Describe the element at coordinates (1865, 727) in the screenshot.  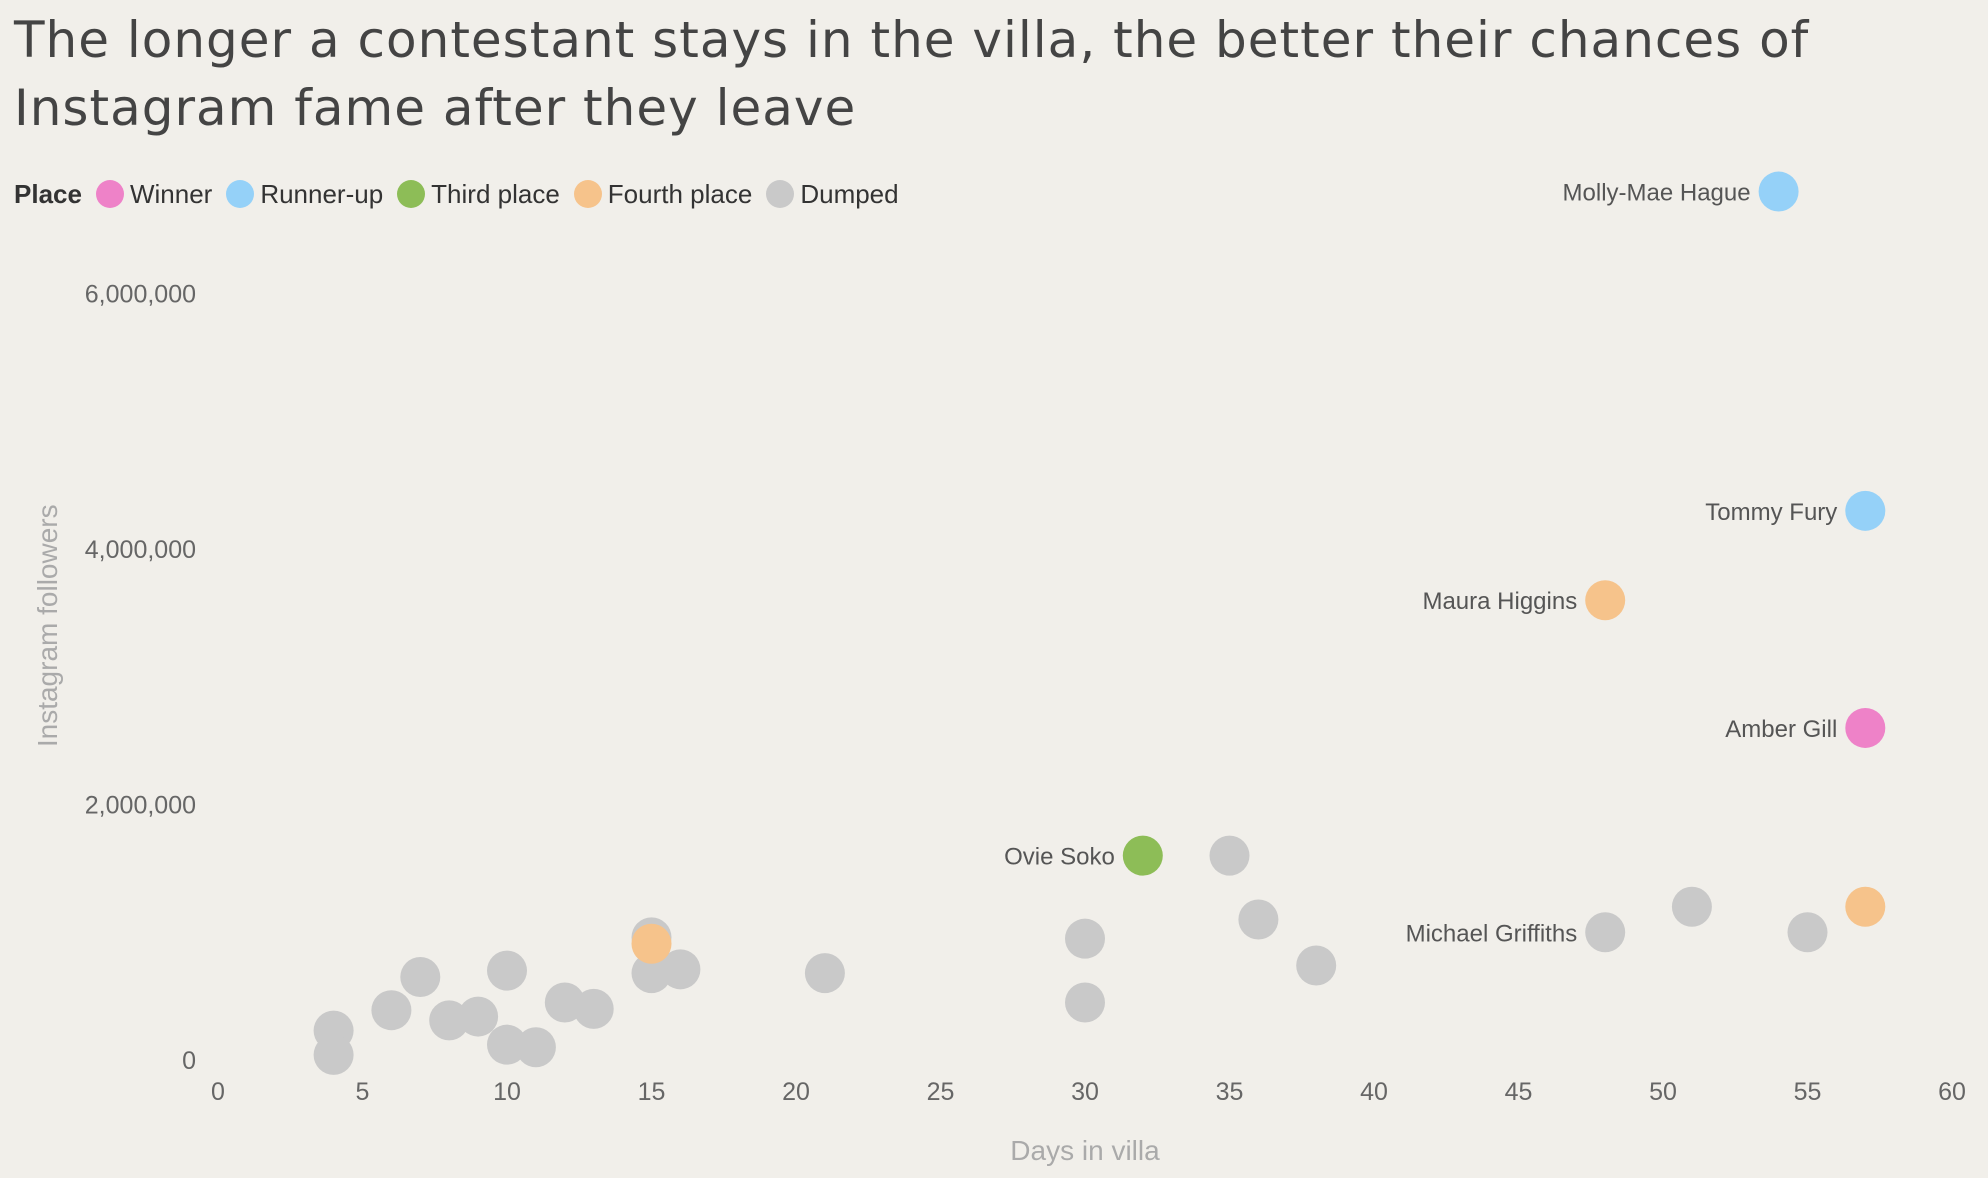
I see `data-point-winner` at that location.